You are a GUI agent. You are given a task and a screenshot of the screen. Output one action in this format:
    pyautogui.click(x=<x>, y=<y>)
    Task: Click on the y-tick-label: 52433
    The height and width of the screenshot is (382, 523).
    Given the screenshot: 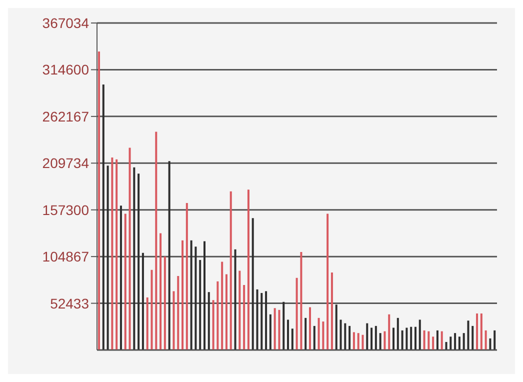 What is the action you would take?
    pyautogui.click(x=70, y=303)
    